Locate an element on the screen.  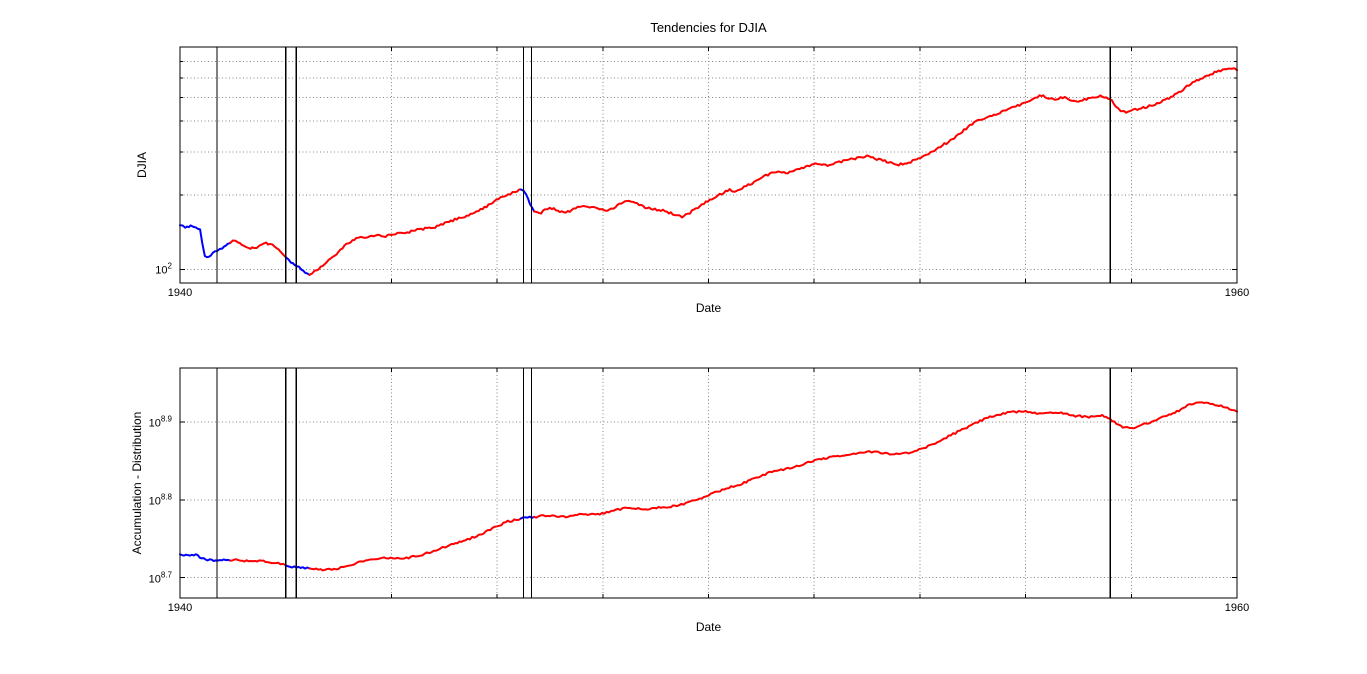
chart2-xtick-1960: 1960 is located at coordinates (1237, 608).